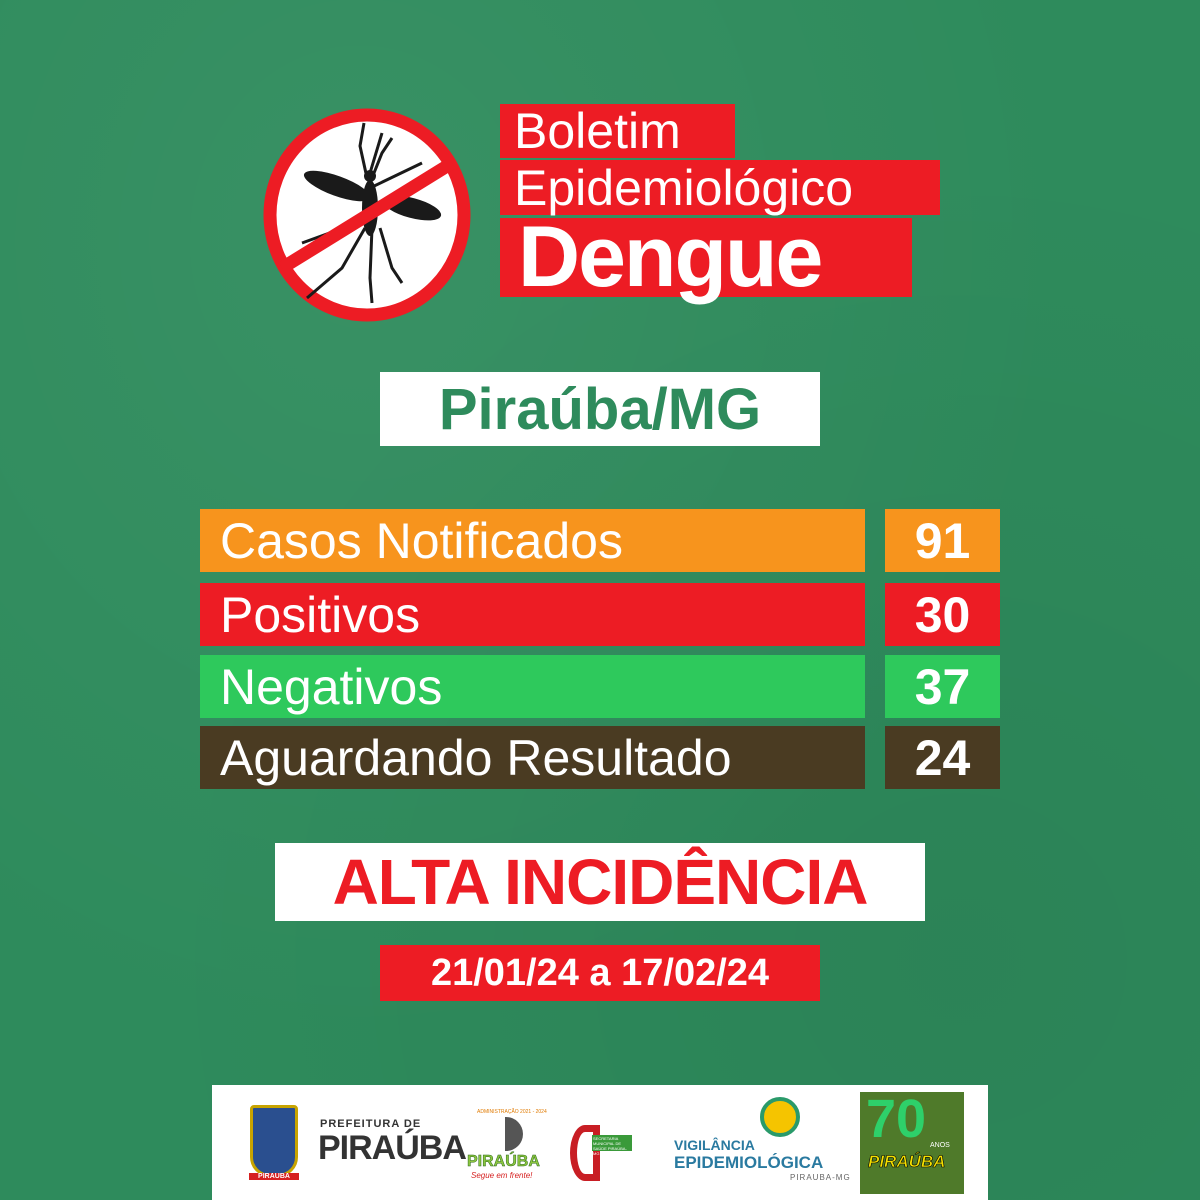 This screenshot has width=1200, height=1200. I want to click on prefeitura-big: PIRAÚBA, so click(392, 1148).